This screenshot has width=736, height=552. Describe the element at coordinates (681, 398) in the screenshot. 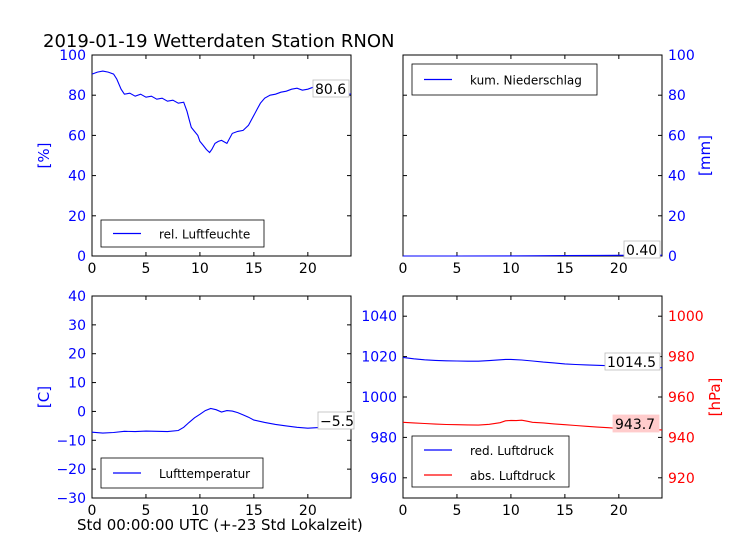

I see `y-right-tick-label: 960` at that location.